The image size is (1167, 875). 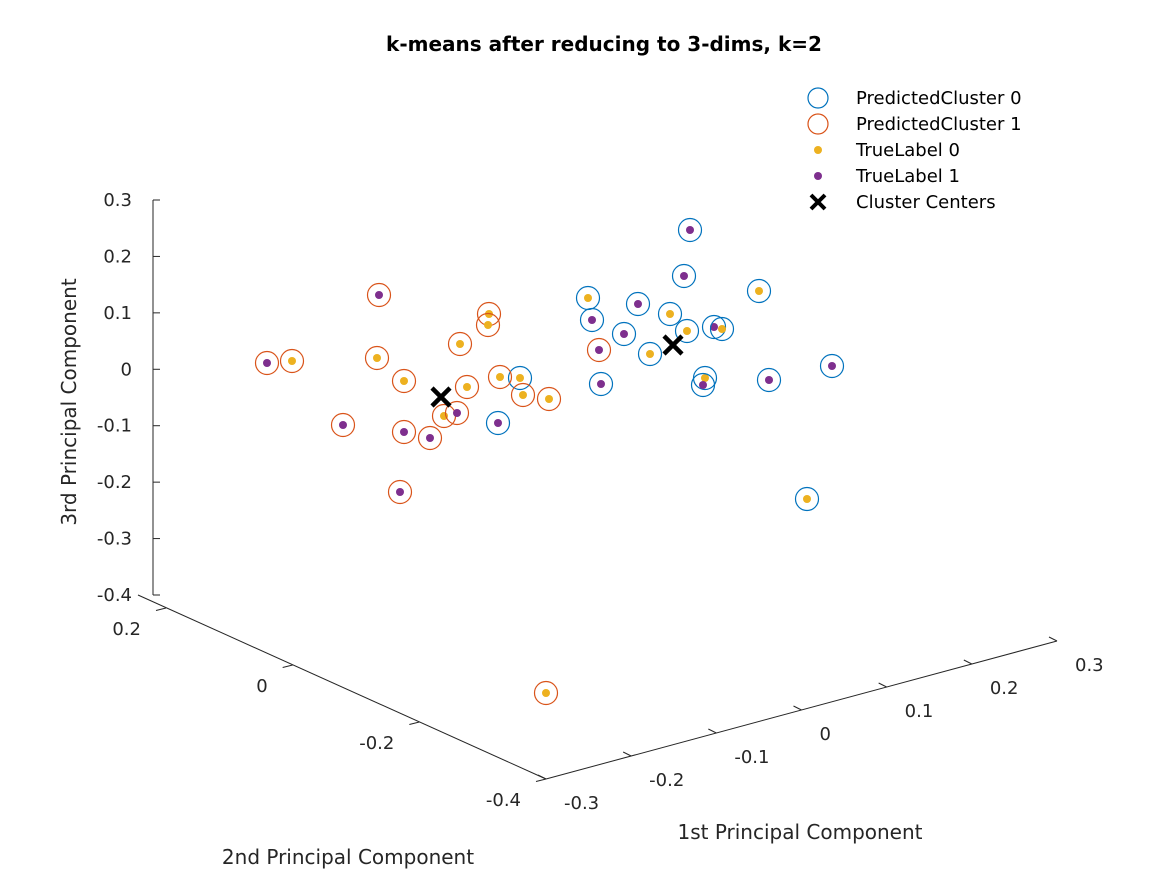 What do you see at coordinates (825, 734) in the screenshot?
I see `x-tick-label: 0` at bounding box center [825, 734].